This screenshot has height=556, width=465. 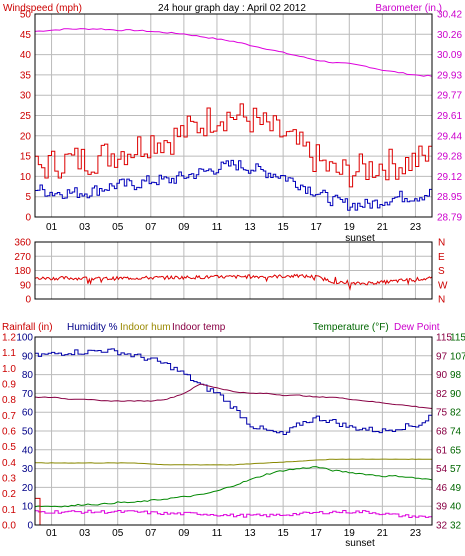 What do you see at coordinates (449, 55) in the screenshot?
I see `y-tick-label: 30.09` at bounding box center [449, 55].